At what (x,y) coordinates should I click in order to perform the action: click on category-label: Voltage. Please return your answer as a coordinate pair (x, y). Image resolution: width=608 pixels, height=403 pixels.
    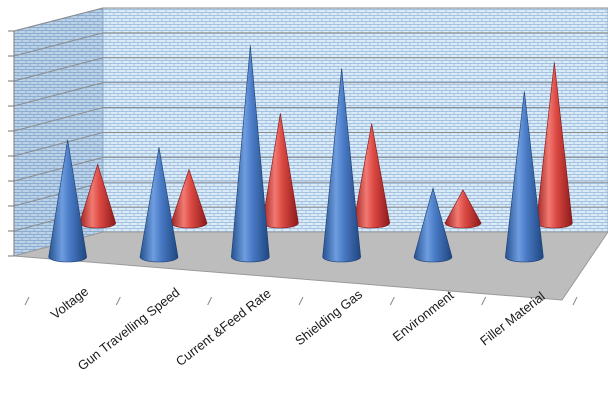
    Looking at the image, I should click on (69, 303).